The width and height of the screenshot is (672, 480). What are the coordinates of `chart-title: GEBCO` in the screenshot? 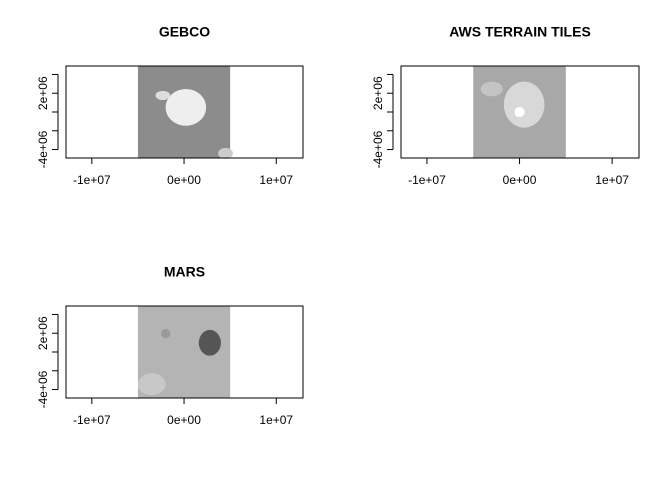 It's located at (184, 32).